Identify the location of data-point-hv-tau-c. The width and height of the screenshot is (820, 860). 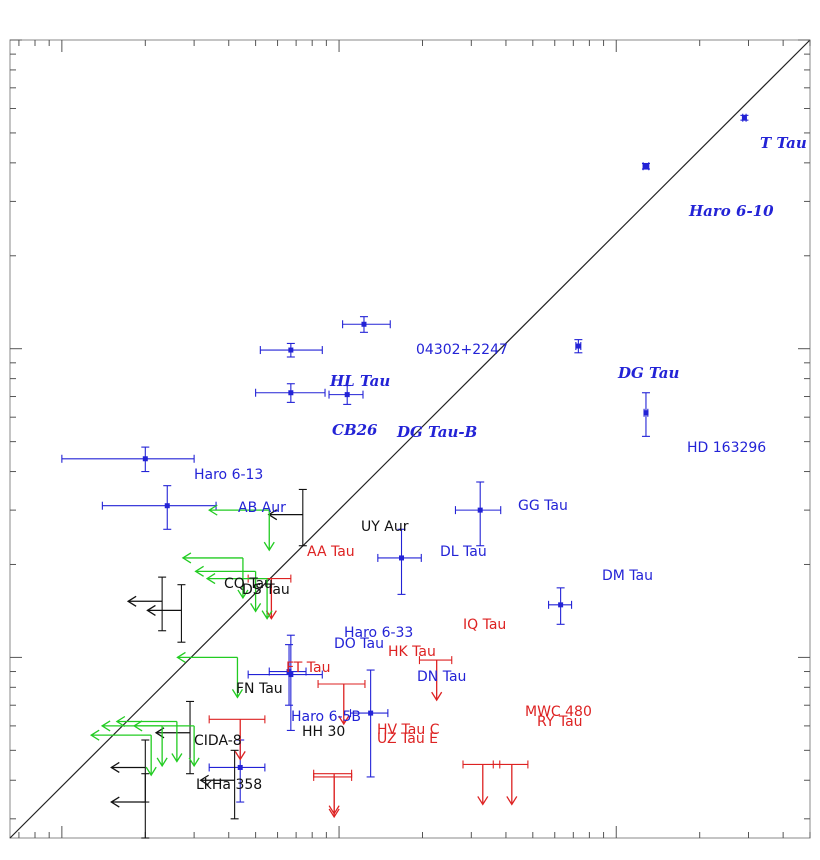
(333, 792).